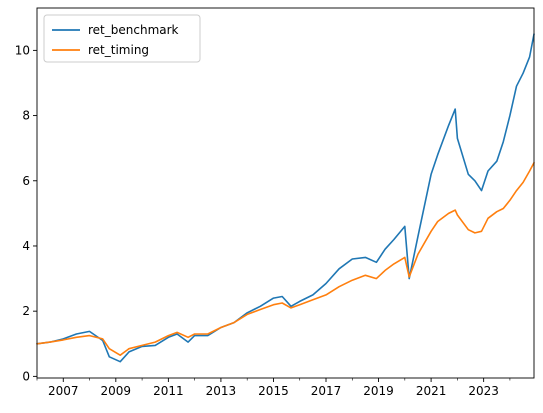  Describe the element at coordinates (26, 311) in the screenshot. I see `y-tick-label: 2` at that location.